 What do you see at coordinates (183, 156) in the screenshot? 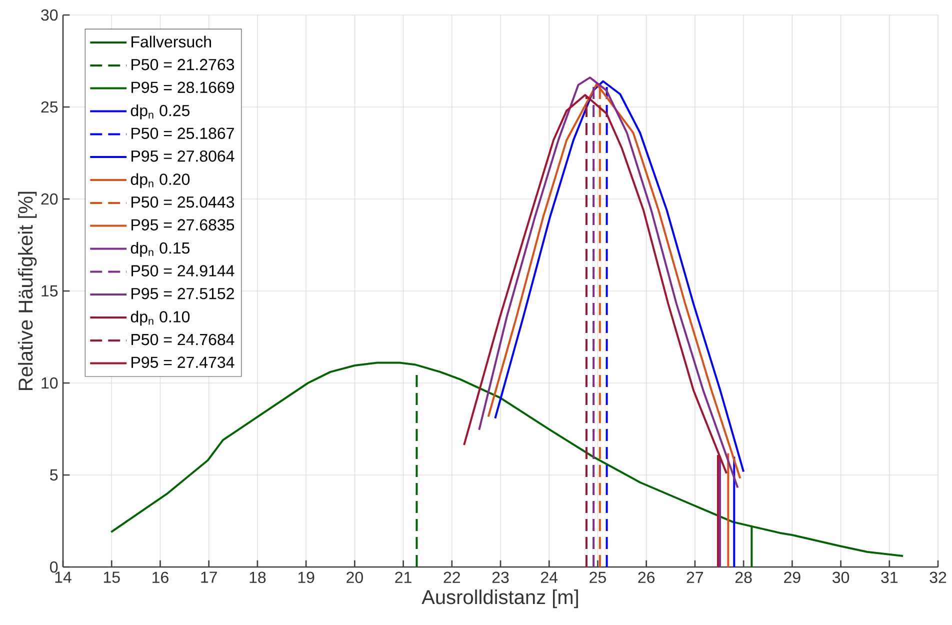
I see `legend-label: P95 = 27.8064` at bounding box center [183, 156].